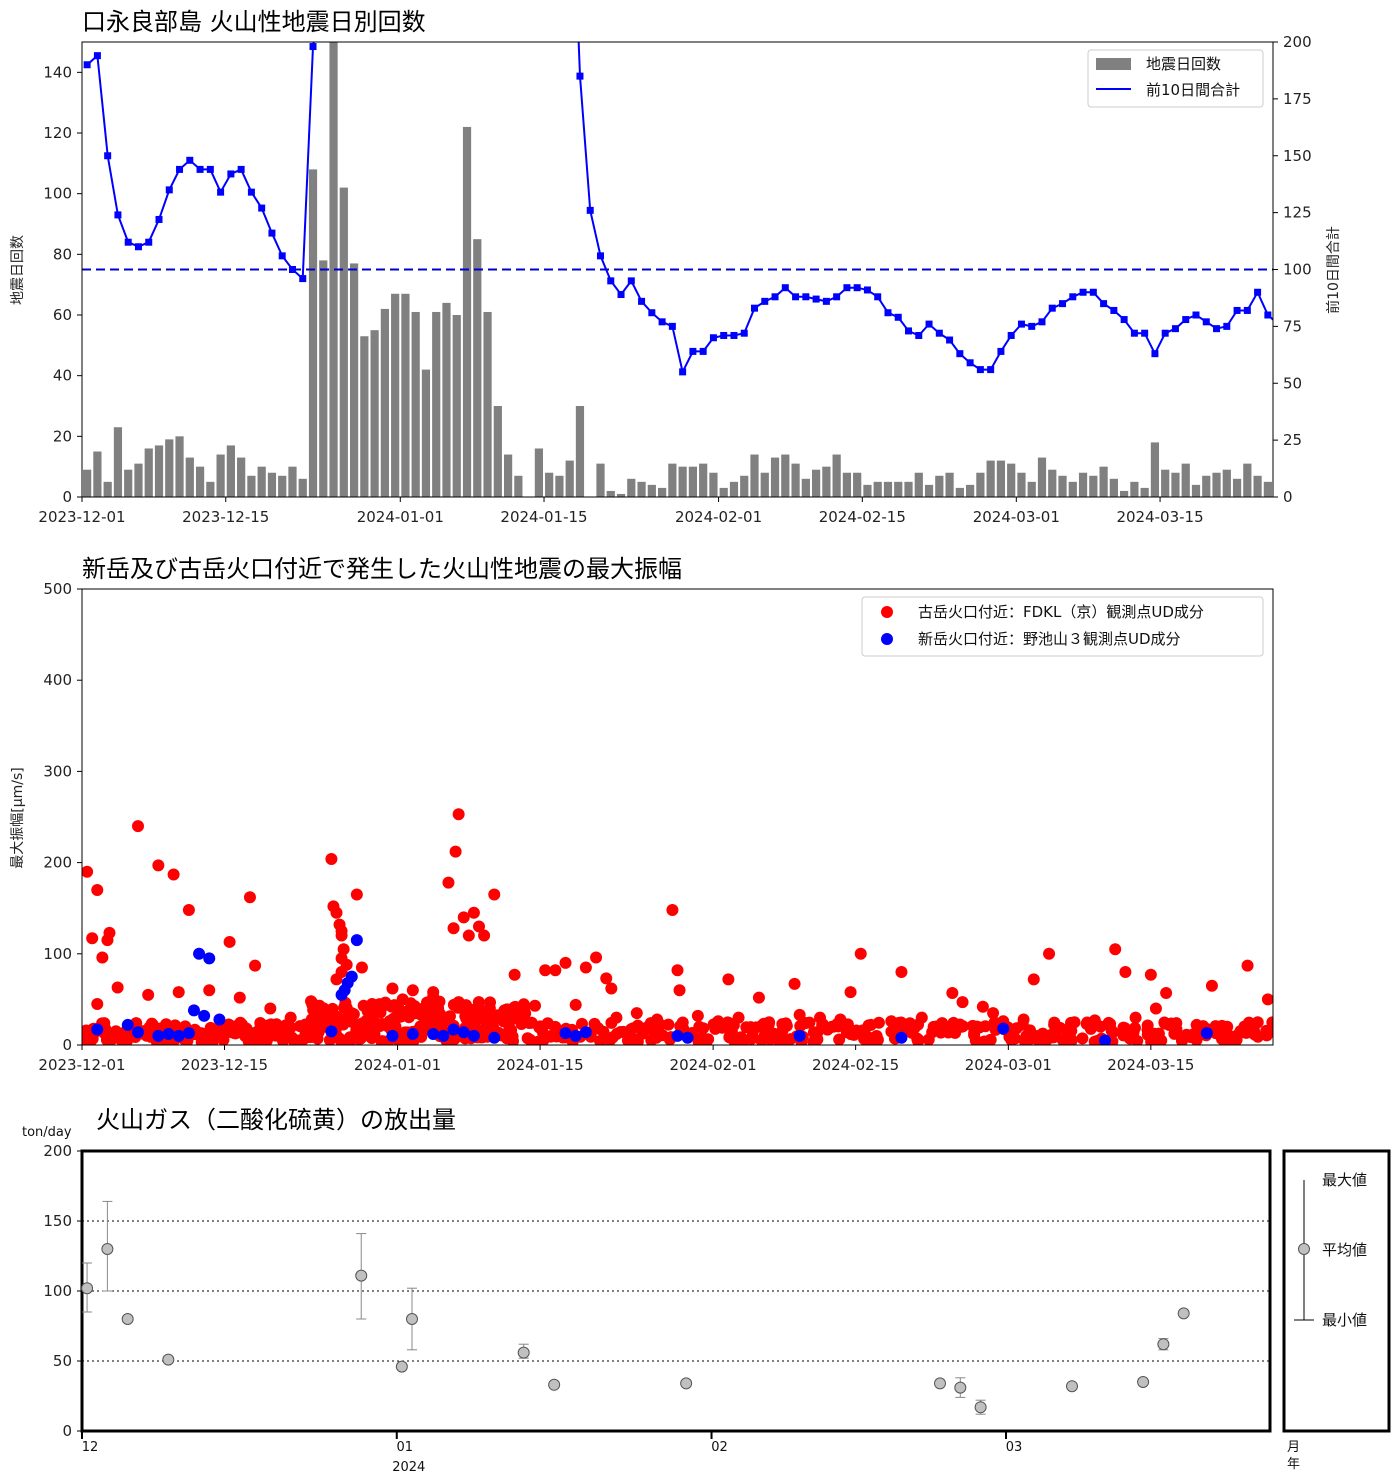  What do you see at coordinates (887, 639) in the screenshot?
I see `legend-shindake-marker` at bounding box center [887, 639].